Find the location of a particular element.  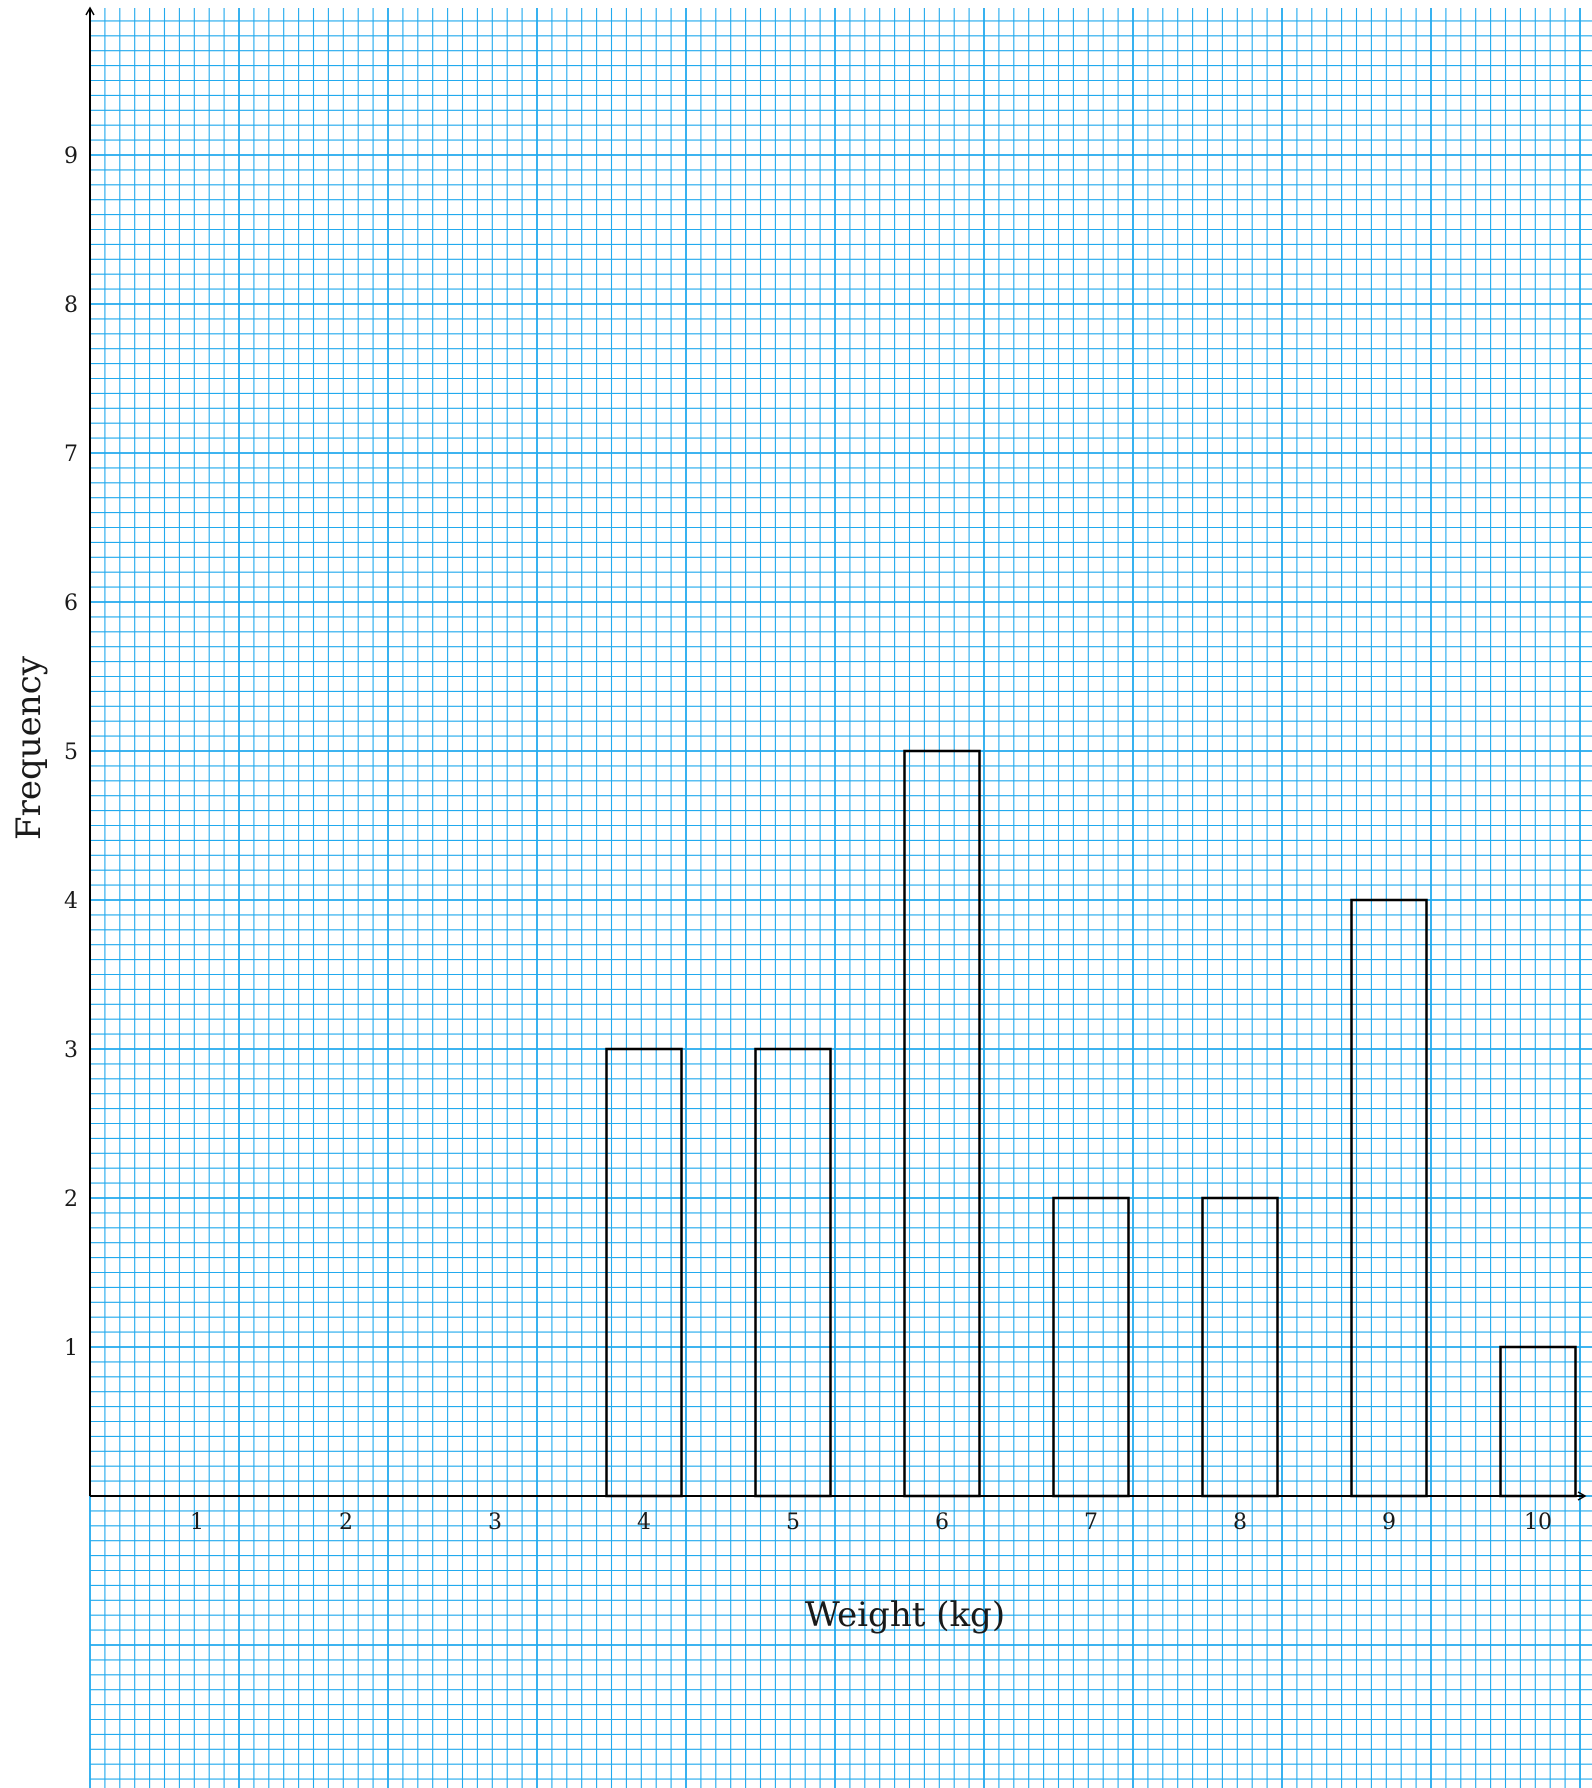

x-tick-label-9: 9 is located at coordinates (1389, 1522).